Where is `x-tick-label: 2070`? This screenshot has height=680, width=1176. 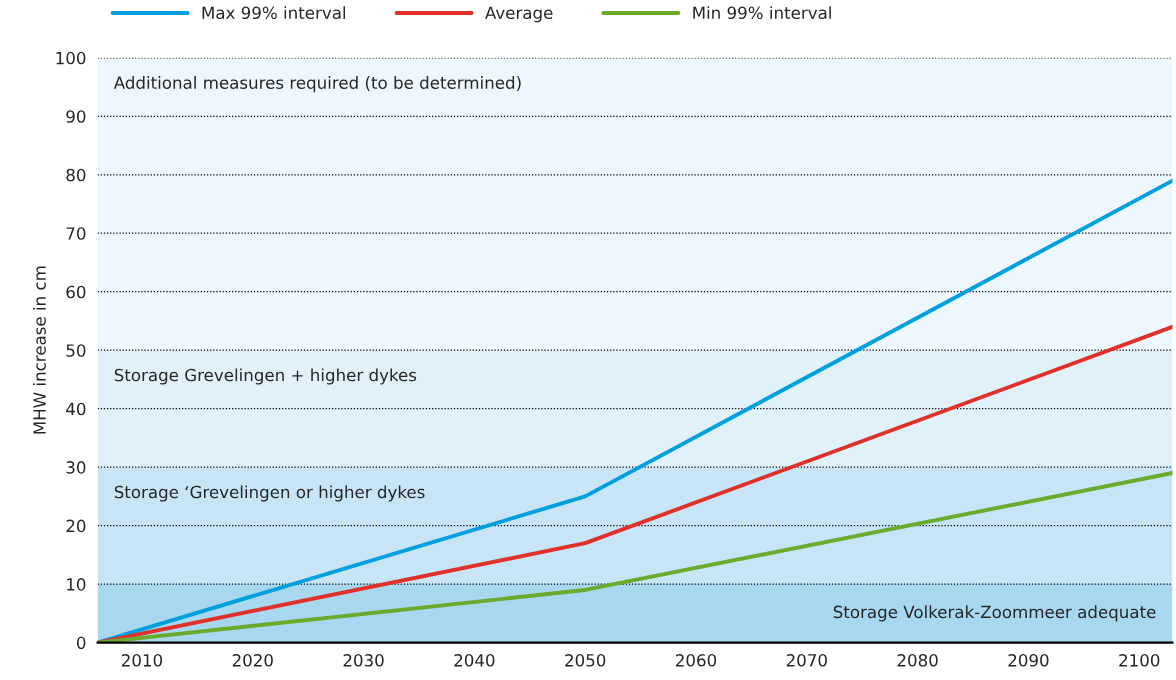 x-tick-label: 2070 is located at coordinates (806, 660).